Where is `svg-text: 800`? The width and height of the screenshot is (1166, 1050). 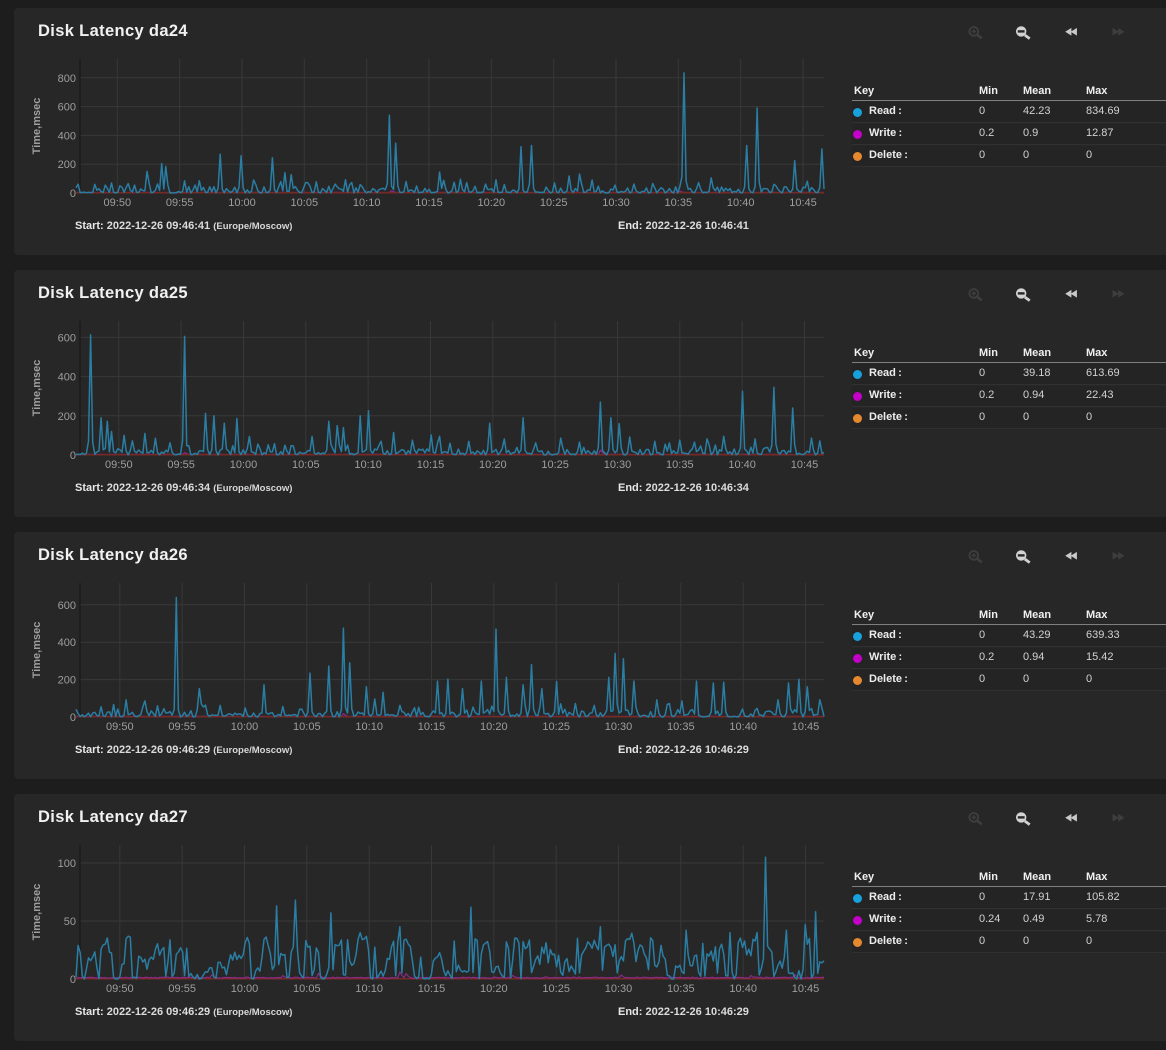
svg-text: 800 is located at coordinates (67, 79).